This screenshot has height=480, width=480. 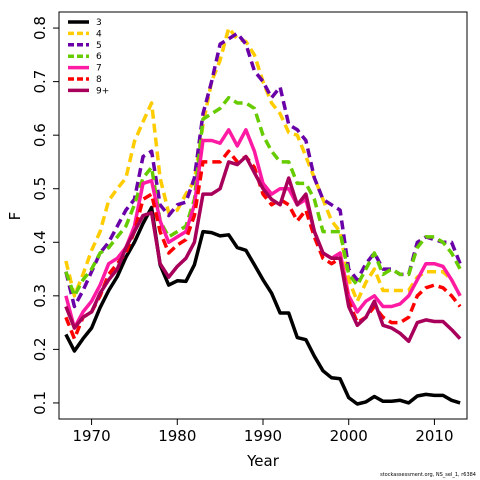 What do you see at coordinates (99, 57) in the screenshot?
I see `legend-label-6: 6` at bounding box center [99, 57].